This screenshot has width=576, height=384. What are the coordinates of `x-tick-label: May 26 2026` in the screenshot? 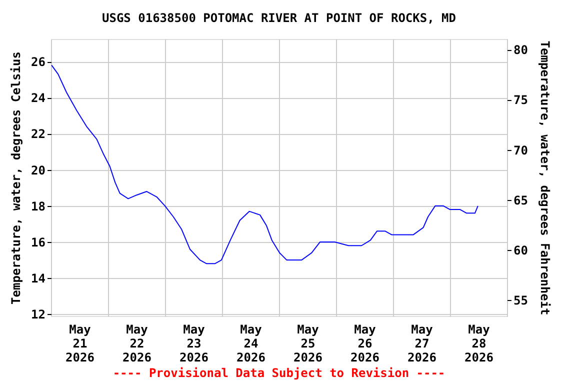 It's located at (365, 343).